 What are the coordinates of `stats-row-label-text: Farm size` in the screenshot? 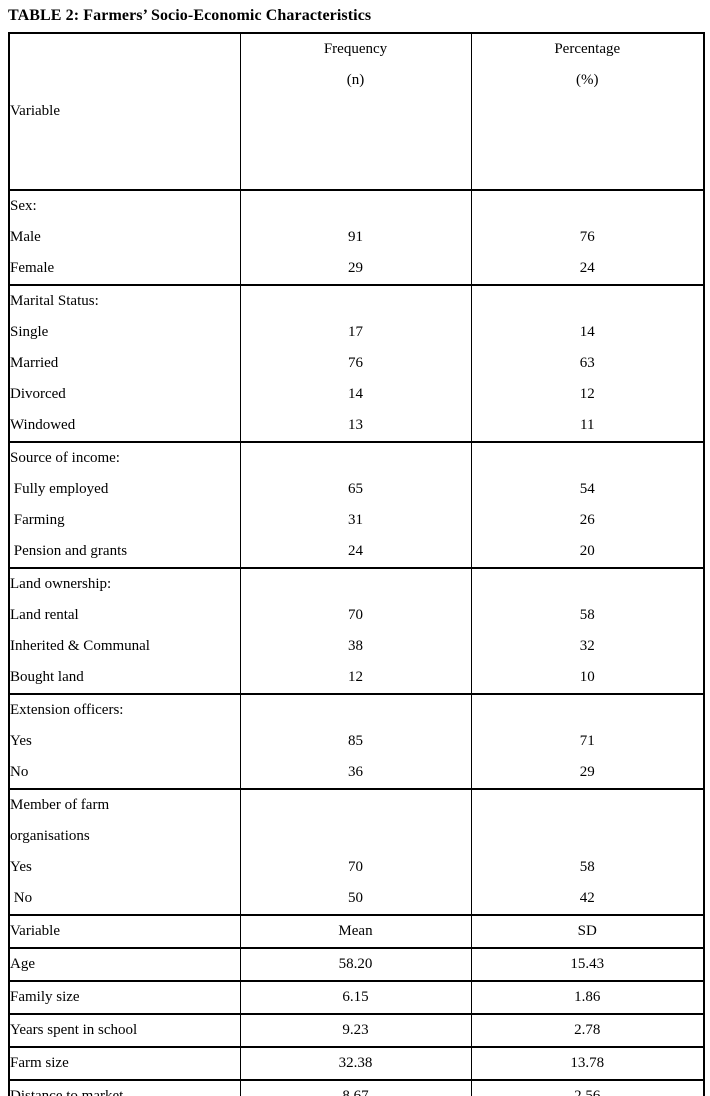 It's located at (39, 1063).